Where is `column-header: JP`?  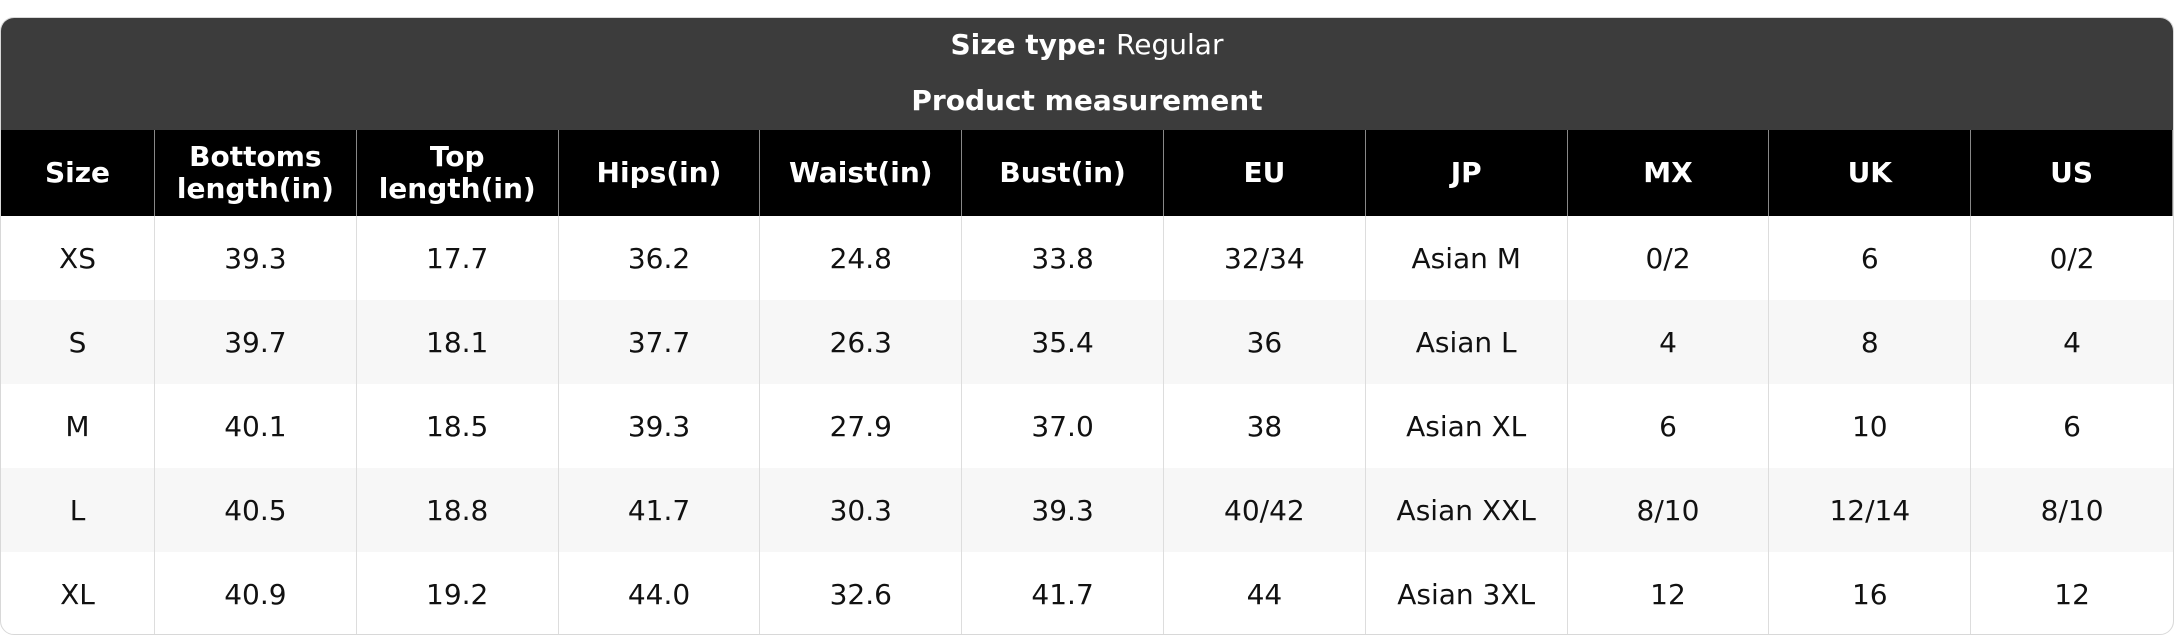 column-header: JP is located at coordinates (1466, 173).